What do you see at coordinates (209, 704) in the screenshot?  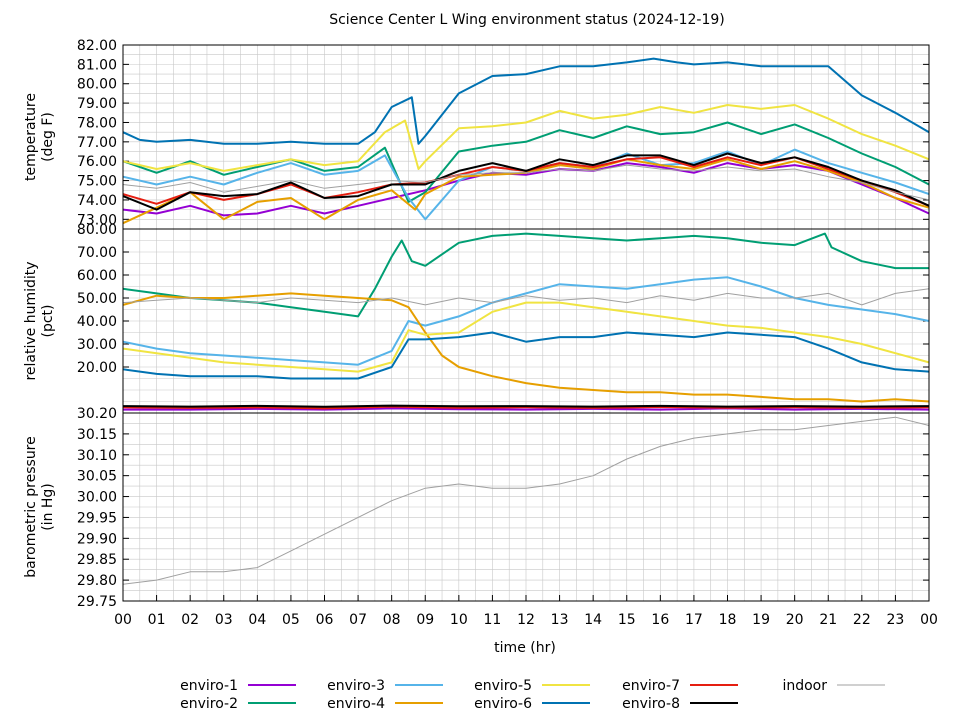 I see `legend-label-enviro-2: enviro-2` at bounding box center [209, 704].